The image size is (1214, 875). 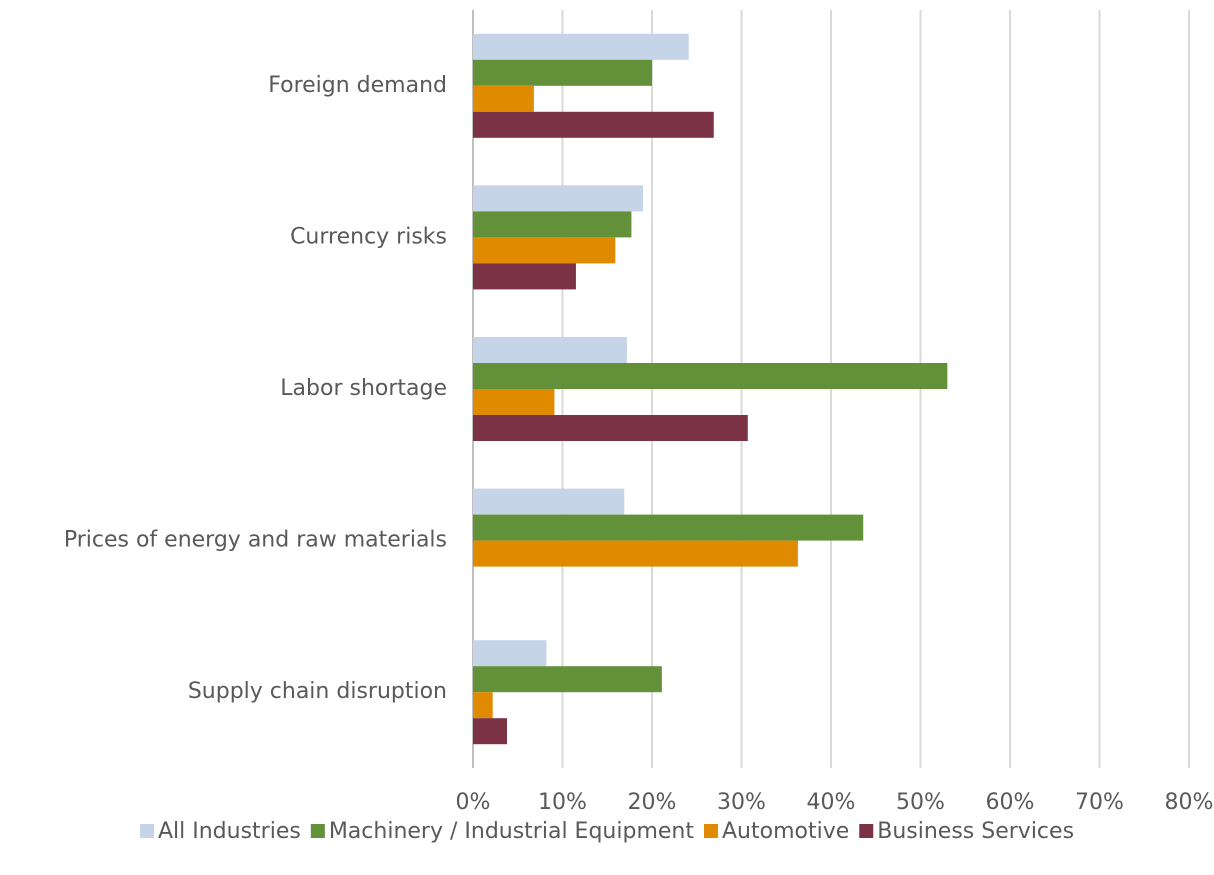 What do you see at coordinates (562, 802) in the screenshot?
I see `x-tick-label: 10%` at bounding box center [562, 802].